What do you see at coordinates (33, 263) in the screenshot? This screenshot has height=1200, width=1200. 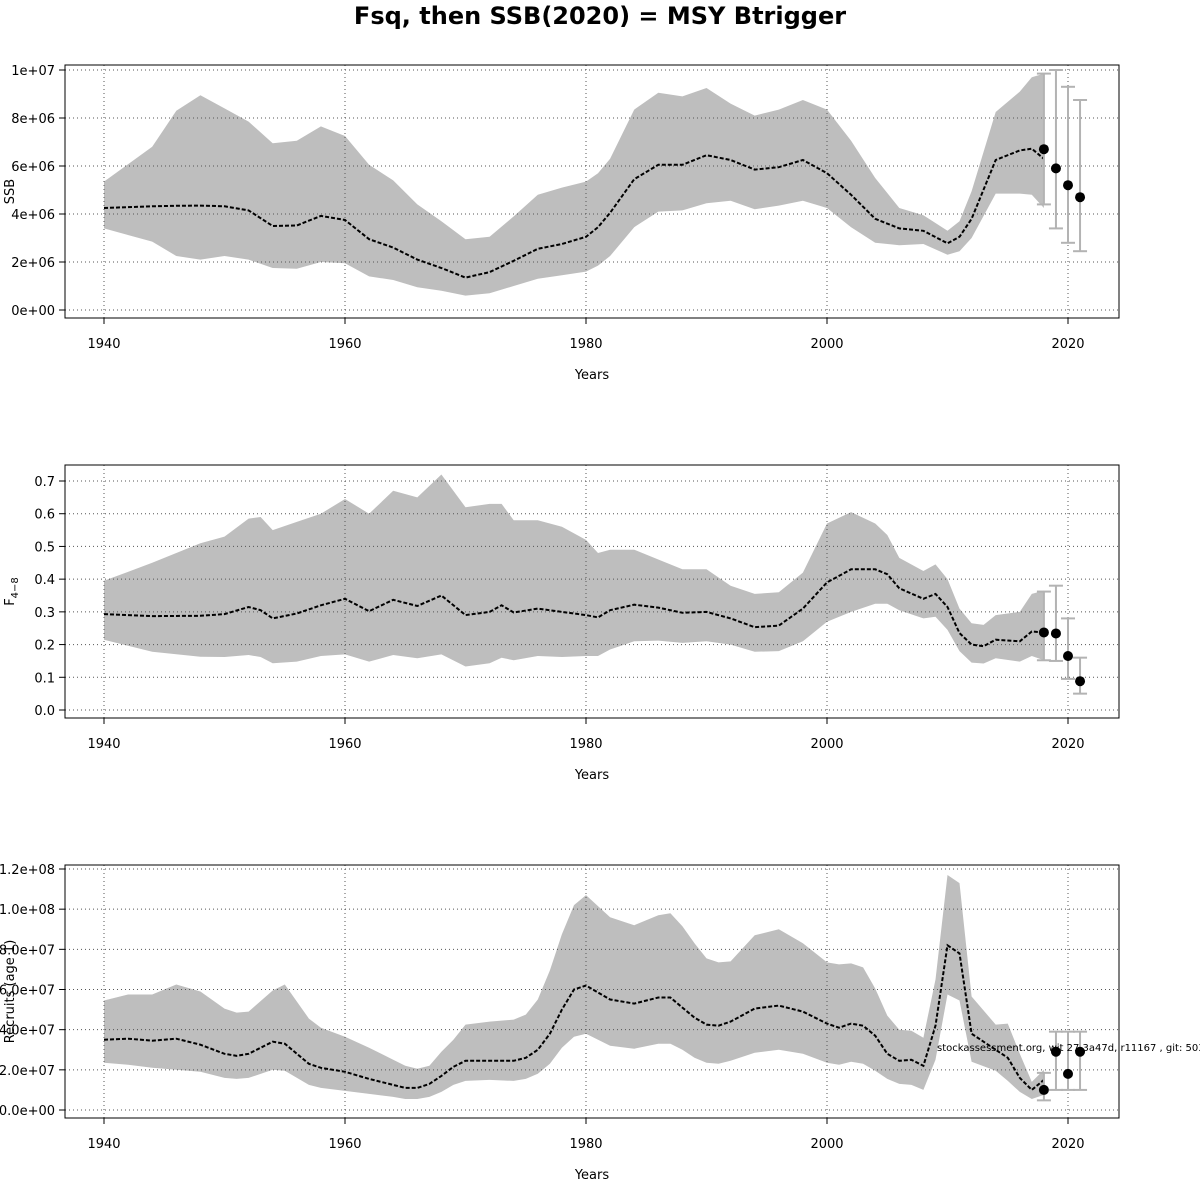 I see `y-tick-label: 2e+06` at bounding box center [33, 263].